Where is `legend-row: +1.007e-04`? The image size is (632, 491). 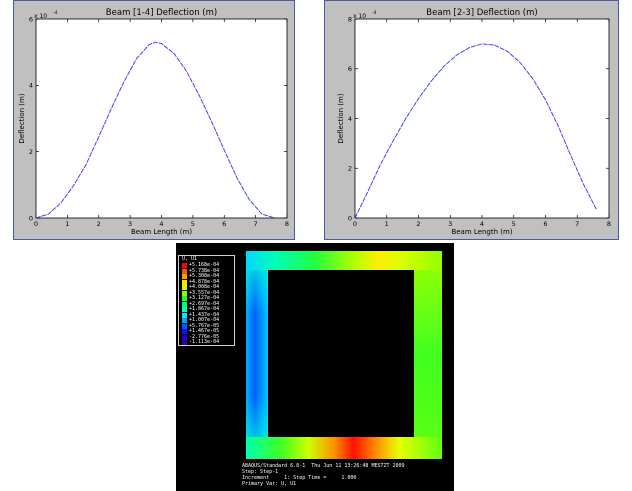 legend-row: +1.007e-04 is located at coordinates (208, 320).